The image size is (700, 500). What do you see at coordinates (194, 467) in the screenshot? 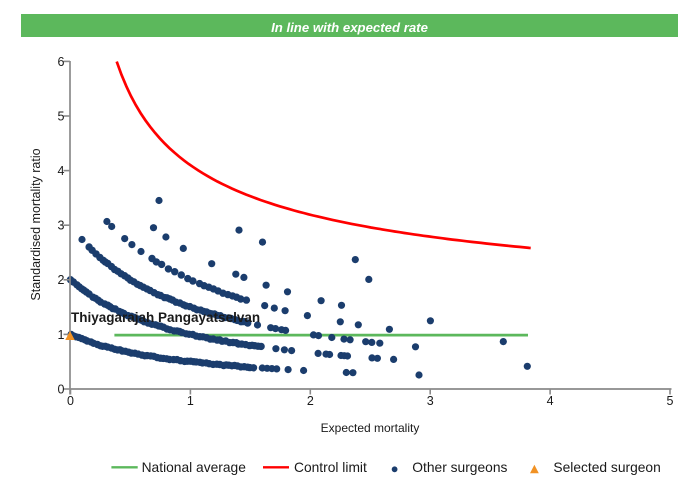
I see `svg-text: National average` at bounding box center [194, 467].